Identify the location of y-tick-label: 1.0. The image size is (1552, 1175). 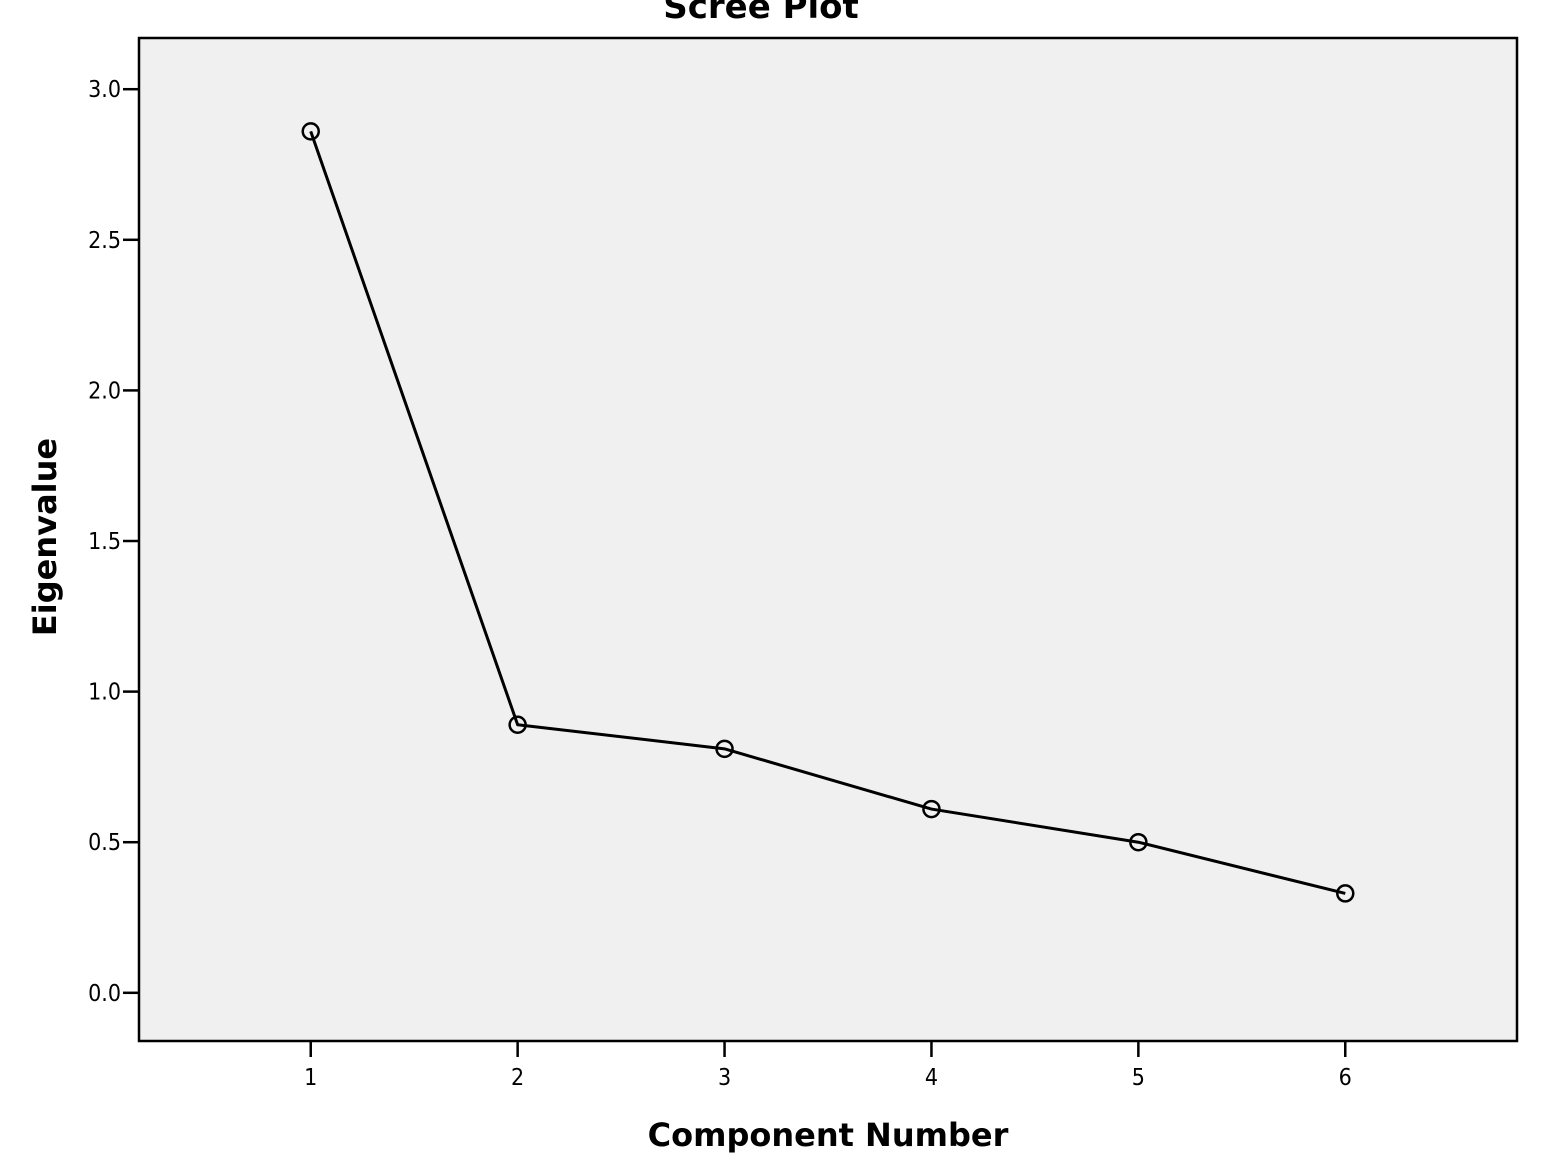
(104, 693).